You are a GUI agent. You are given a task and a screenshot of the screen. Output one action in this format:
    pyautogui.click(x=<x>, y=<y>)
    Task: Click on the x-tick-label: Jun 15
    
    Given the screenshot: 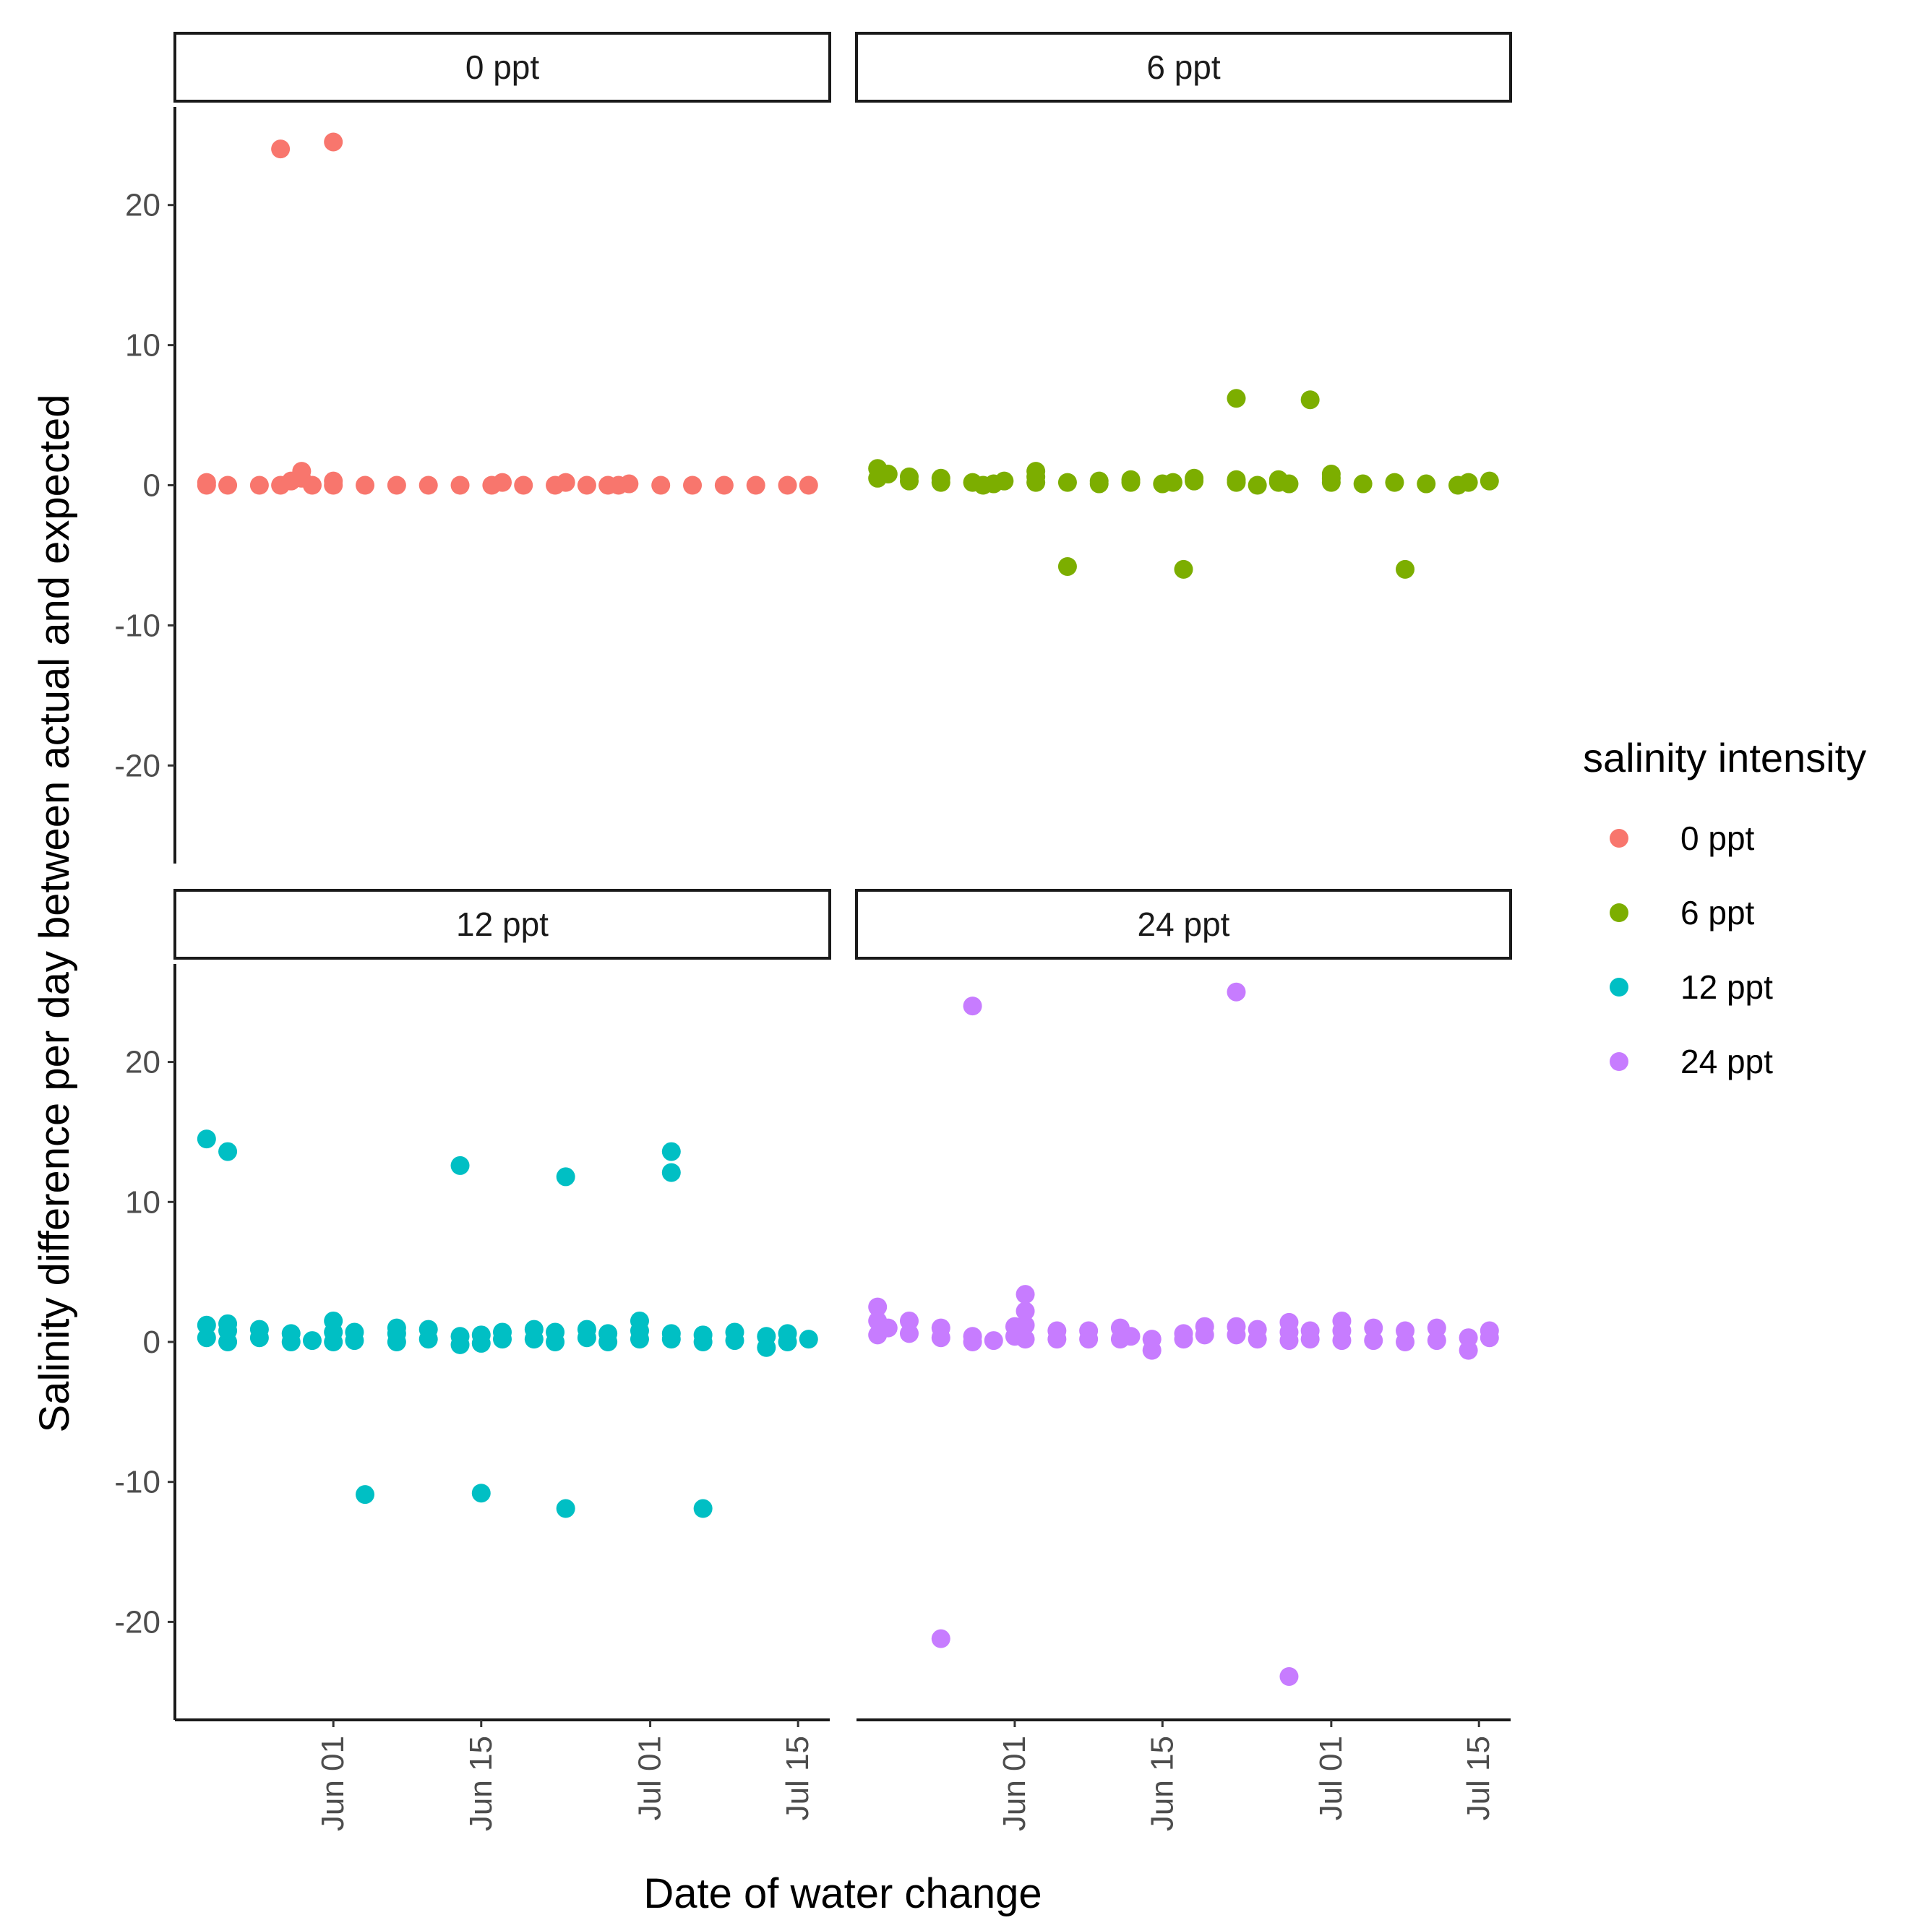 What is the action you would take?
    pyautogui.click(x=1162, y=1784)
    